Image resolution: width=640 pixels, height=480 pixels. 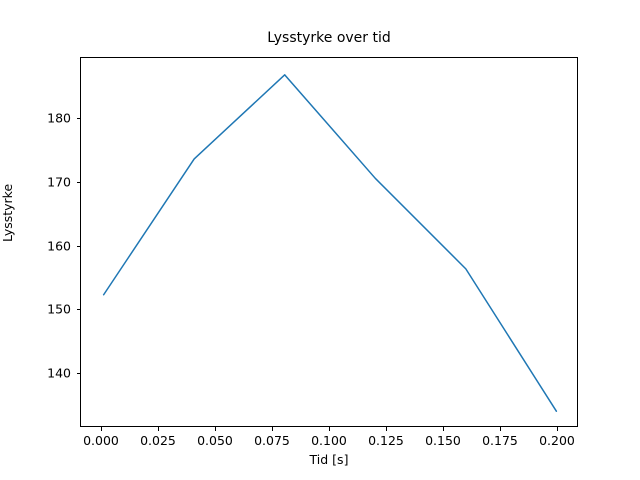 I want to click on xtick-label-0100: 0.100, so click(x=329, y=440).